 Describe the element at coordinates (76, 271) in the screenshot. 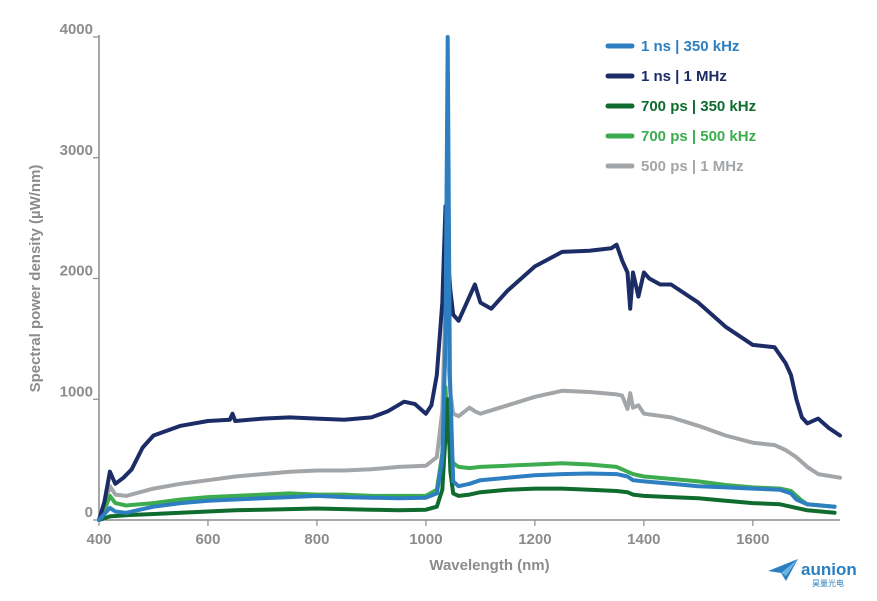

I see `y-tick-label: 2000` at that location.